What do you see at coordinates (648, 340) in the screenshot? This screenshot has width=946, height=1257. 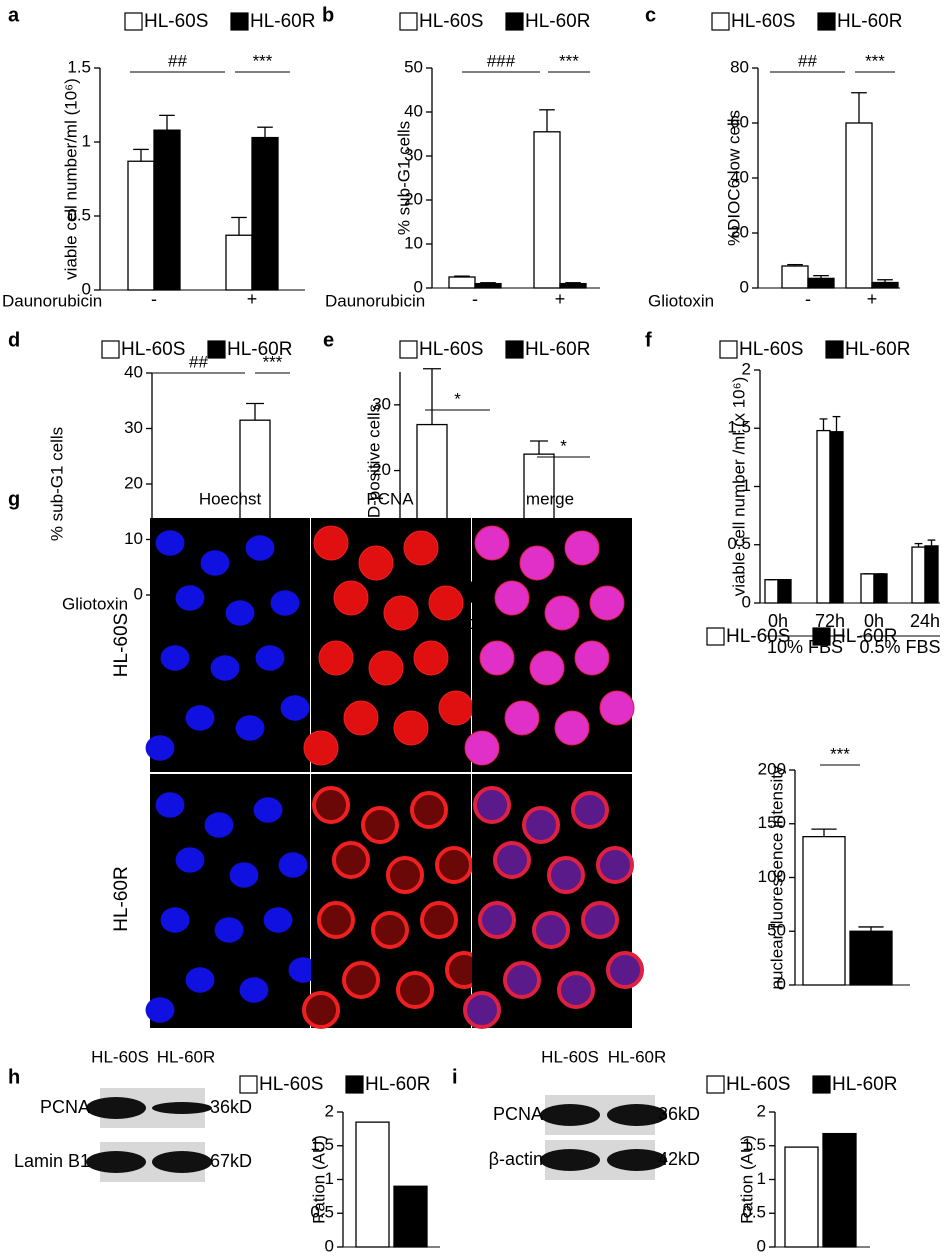 I see `panel-letter: f` at bounding box center [648, 340].